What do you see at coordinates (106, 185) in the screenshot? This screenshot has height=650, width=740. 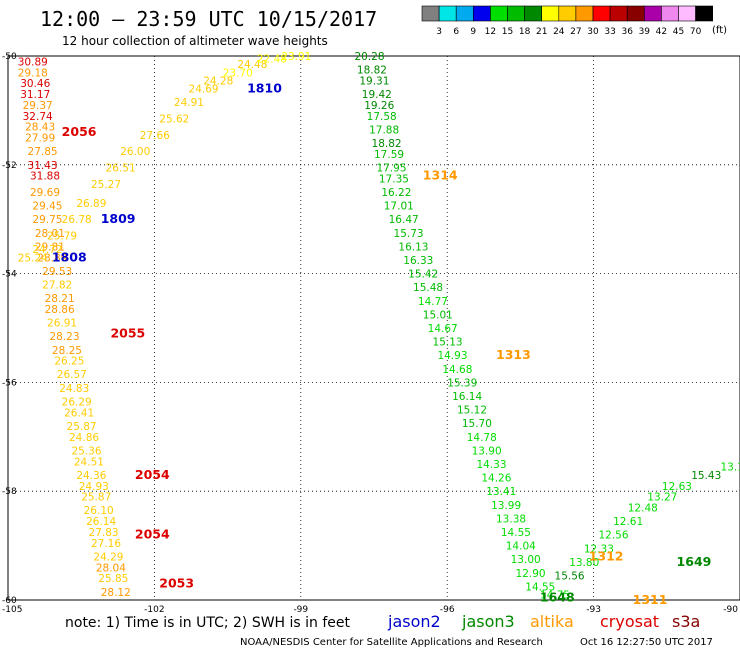 I see `wave-height-point: 25.27` at bounding box center [106, 185].